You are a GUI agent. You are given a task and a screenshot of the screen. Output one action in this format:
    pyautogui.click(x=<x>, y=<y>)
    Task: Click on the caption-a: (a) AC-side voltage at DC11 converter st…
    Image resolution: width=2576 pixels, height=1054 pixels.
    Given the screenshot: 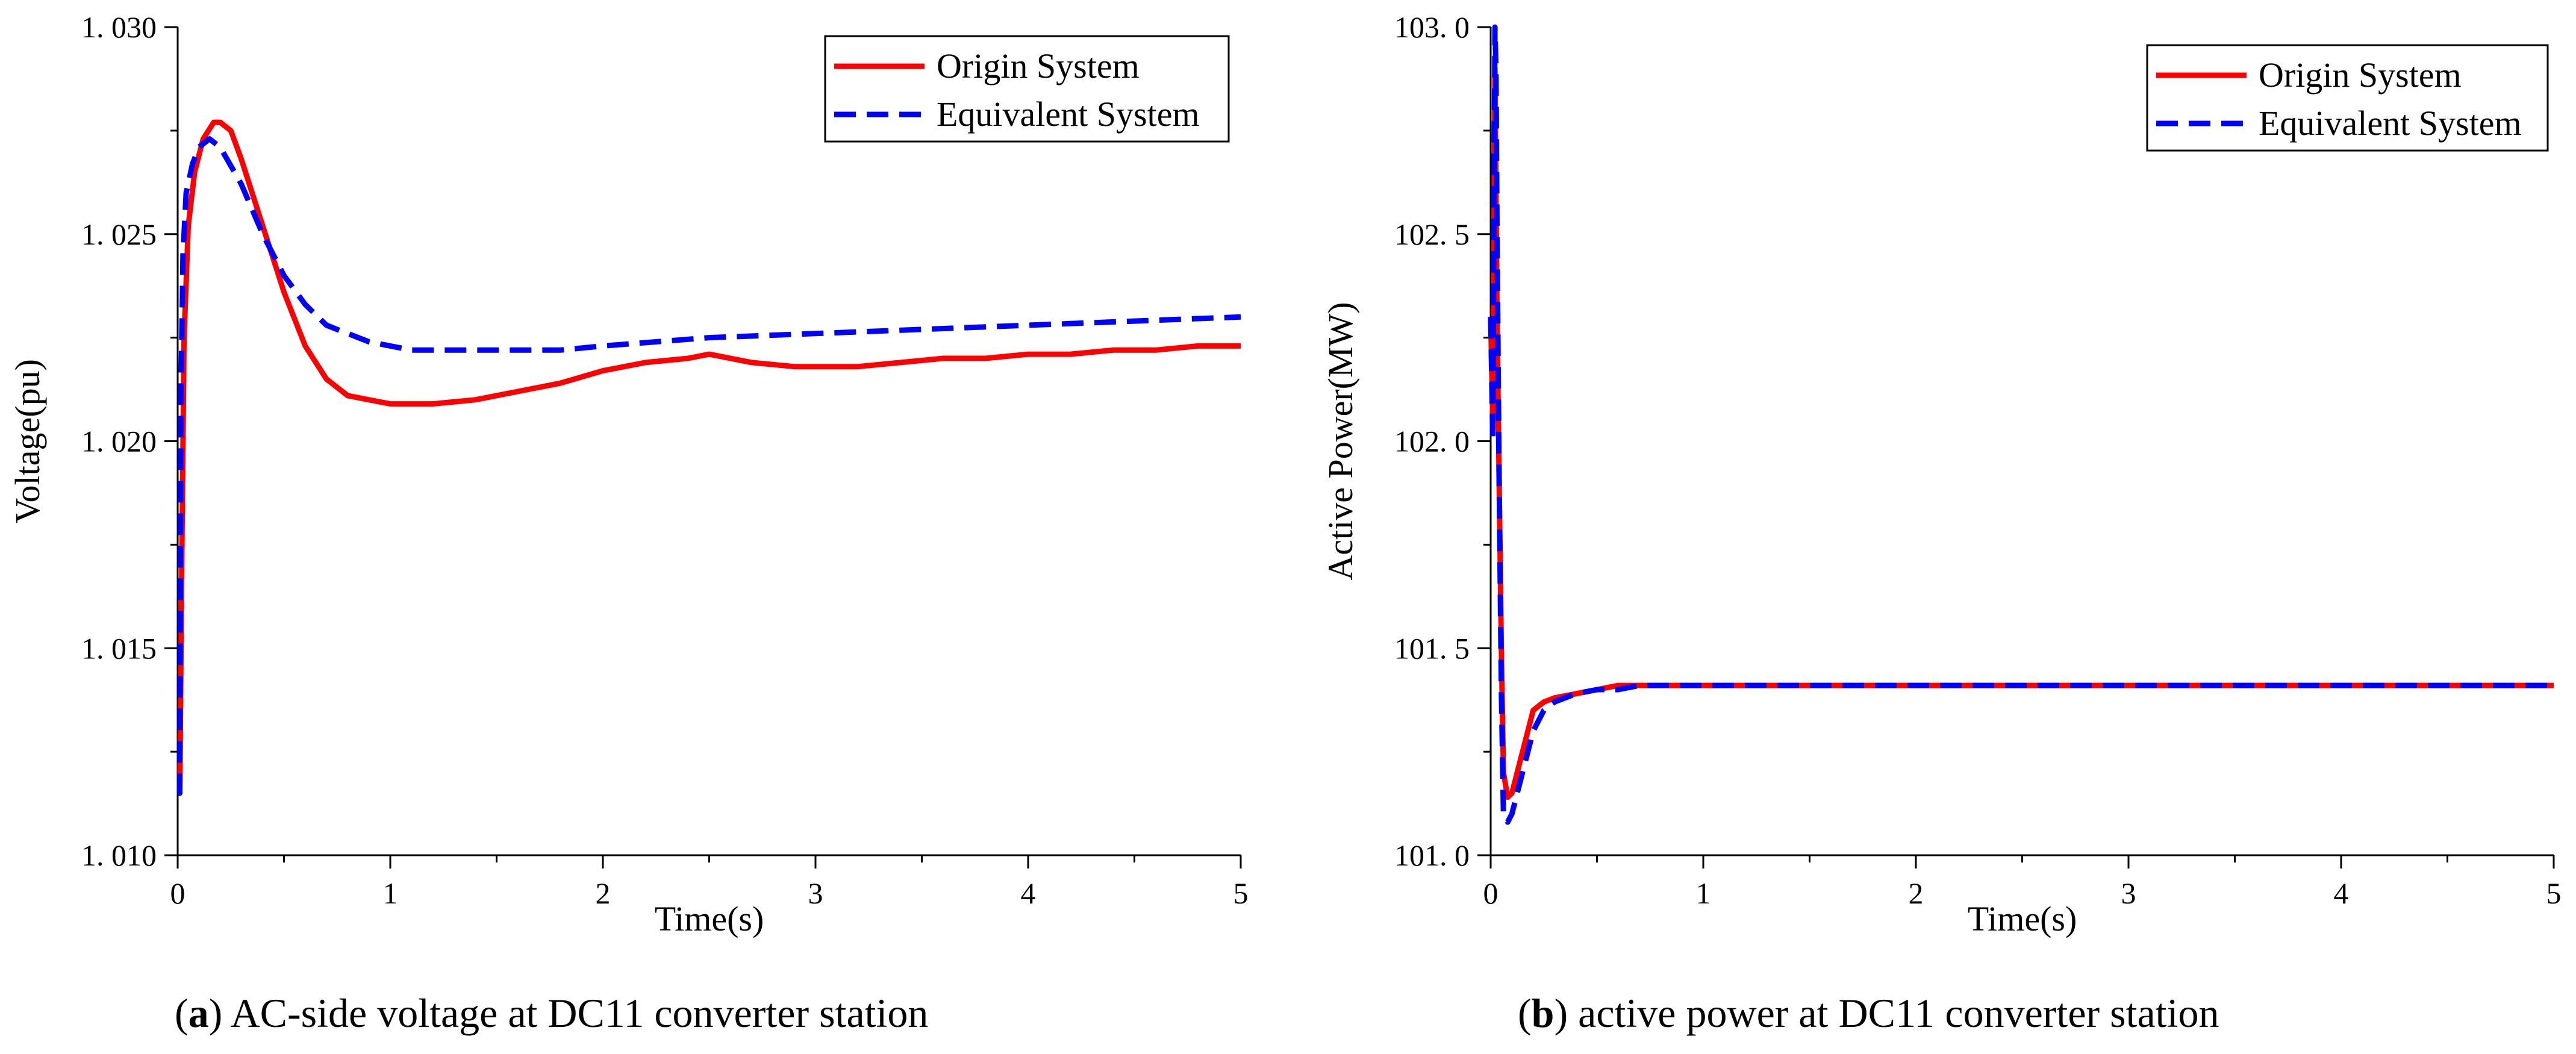 What is the action you would take?
    pyautogui.click(x=551, y=1013)
    